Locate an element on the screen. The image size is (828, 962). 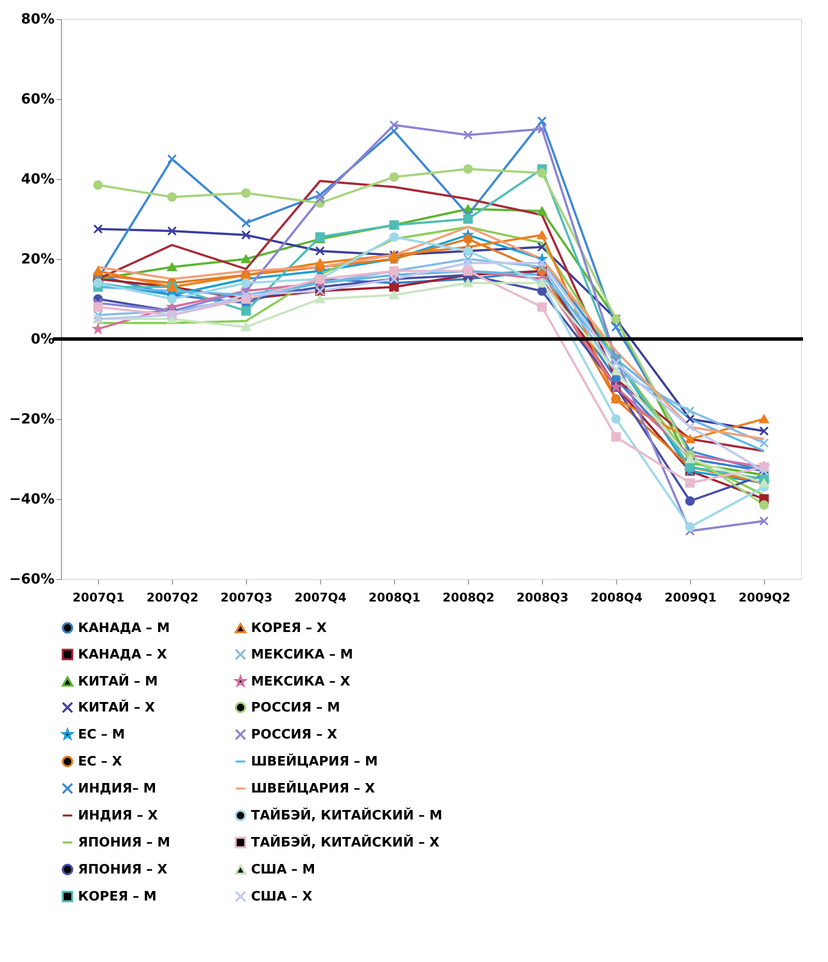
legend-label: ШВЕЙЦАРИЯ – М is located at coordinates (314, 761).